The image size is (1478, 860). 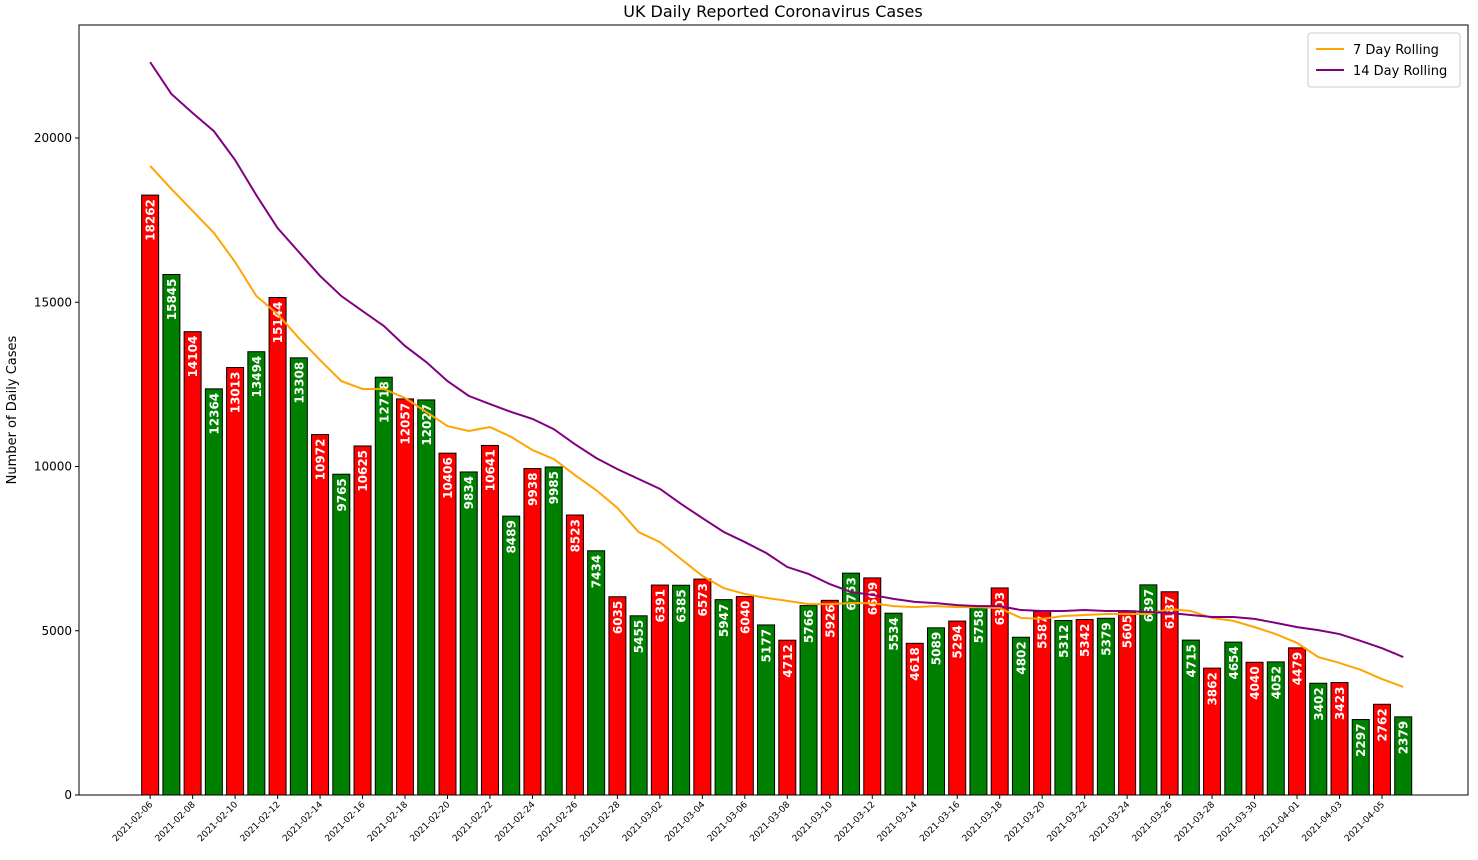 What do you see at coordinates (770, 822) in the screenshot?
I see `x-tick-label: 2021-03-08` at bounding box center [770, 822].